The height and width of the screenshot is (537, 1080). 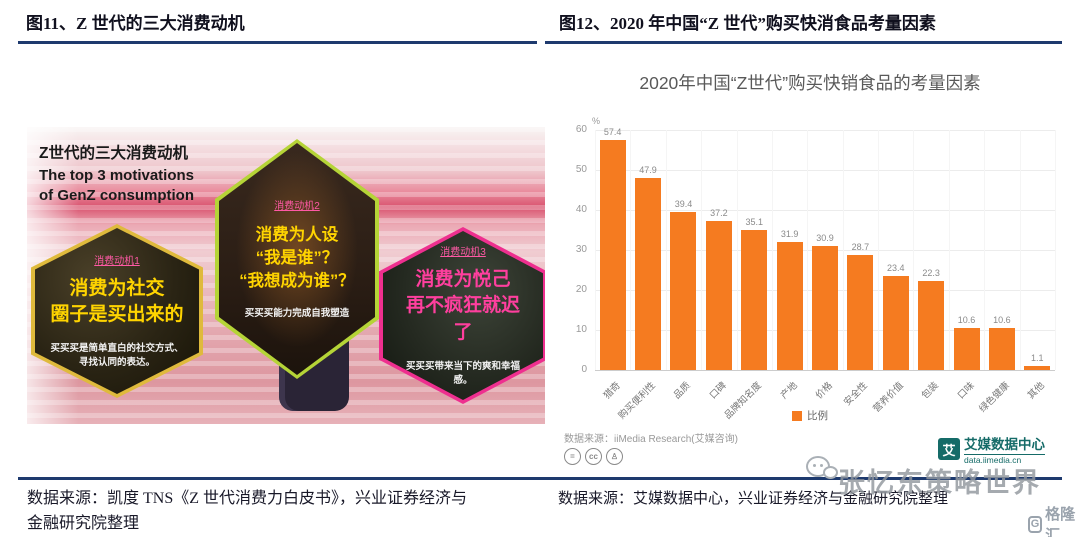 I want to click on cc-icon: cc, so click(x=593, y=456).